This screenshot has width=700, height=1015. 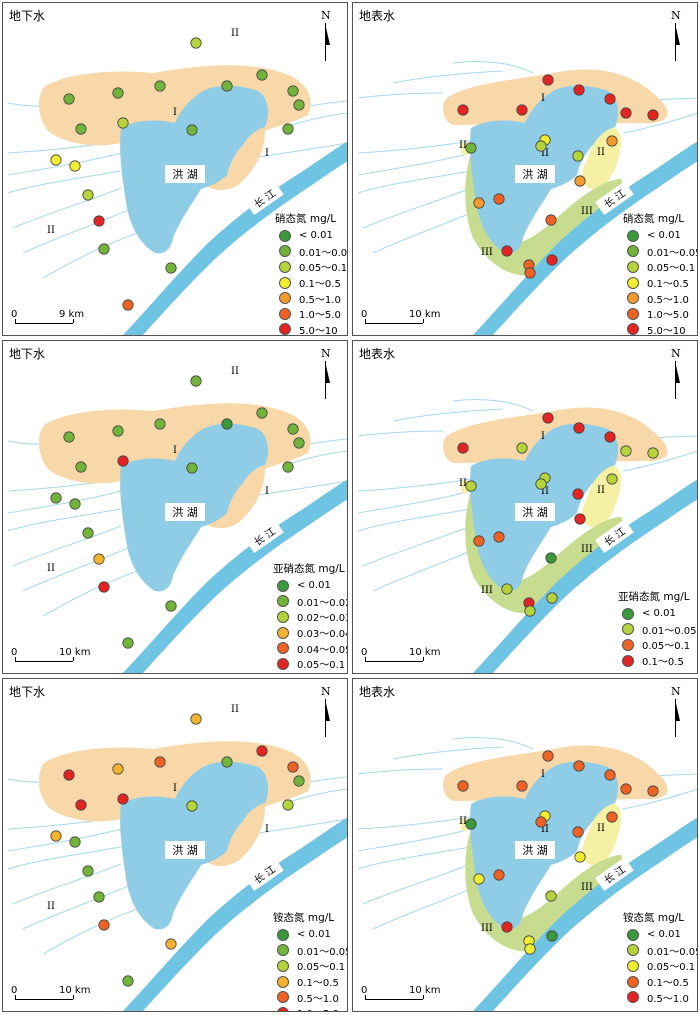 What do you see at coordinates (668, 984) in the screenshot?
I see `legend-label: 0.1～0.5` at bounding box center [668, 984].